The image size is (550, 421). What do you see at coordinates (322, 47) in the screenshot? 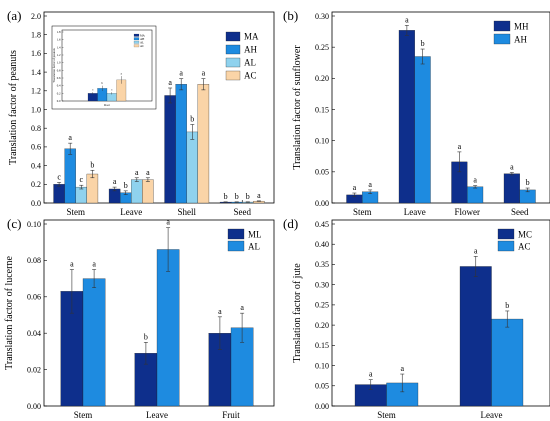
I see `y-tick-label: 0.25` at bounding box center [322, 47].